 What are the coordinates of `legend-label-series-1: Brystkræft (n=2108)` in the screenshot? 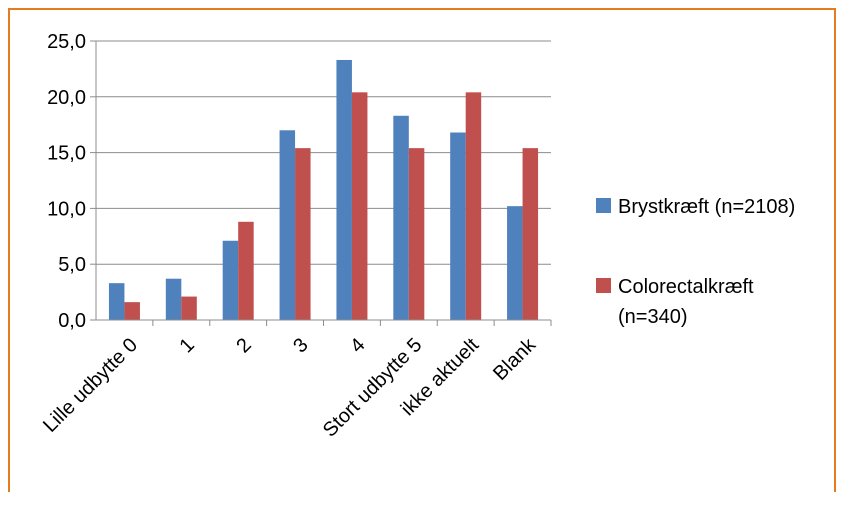 It's located at (706, 207).